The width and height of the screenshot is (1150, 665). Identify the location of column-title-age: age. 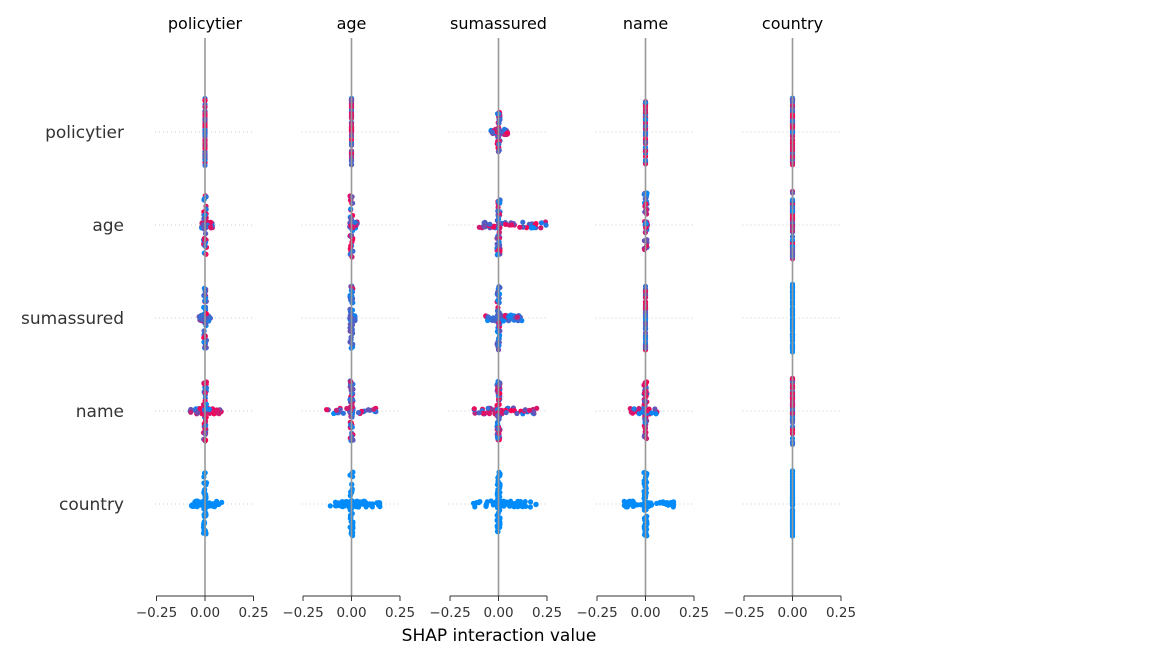
(352, 23).